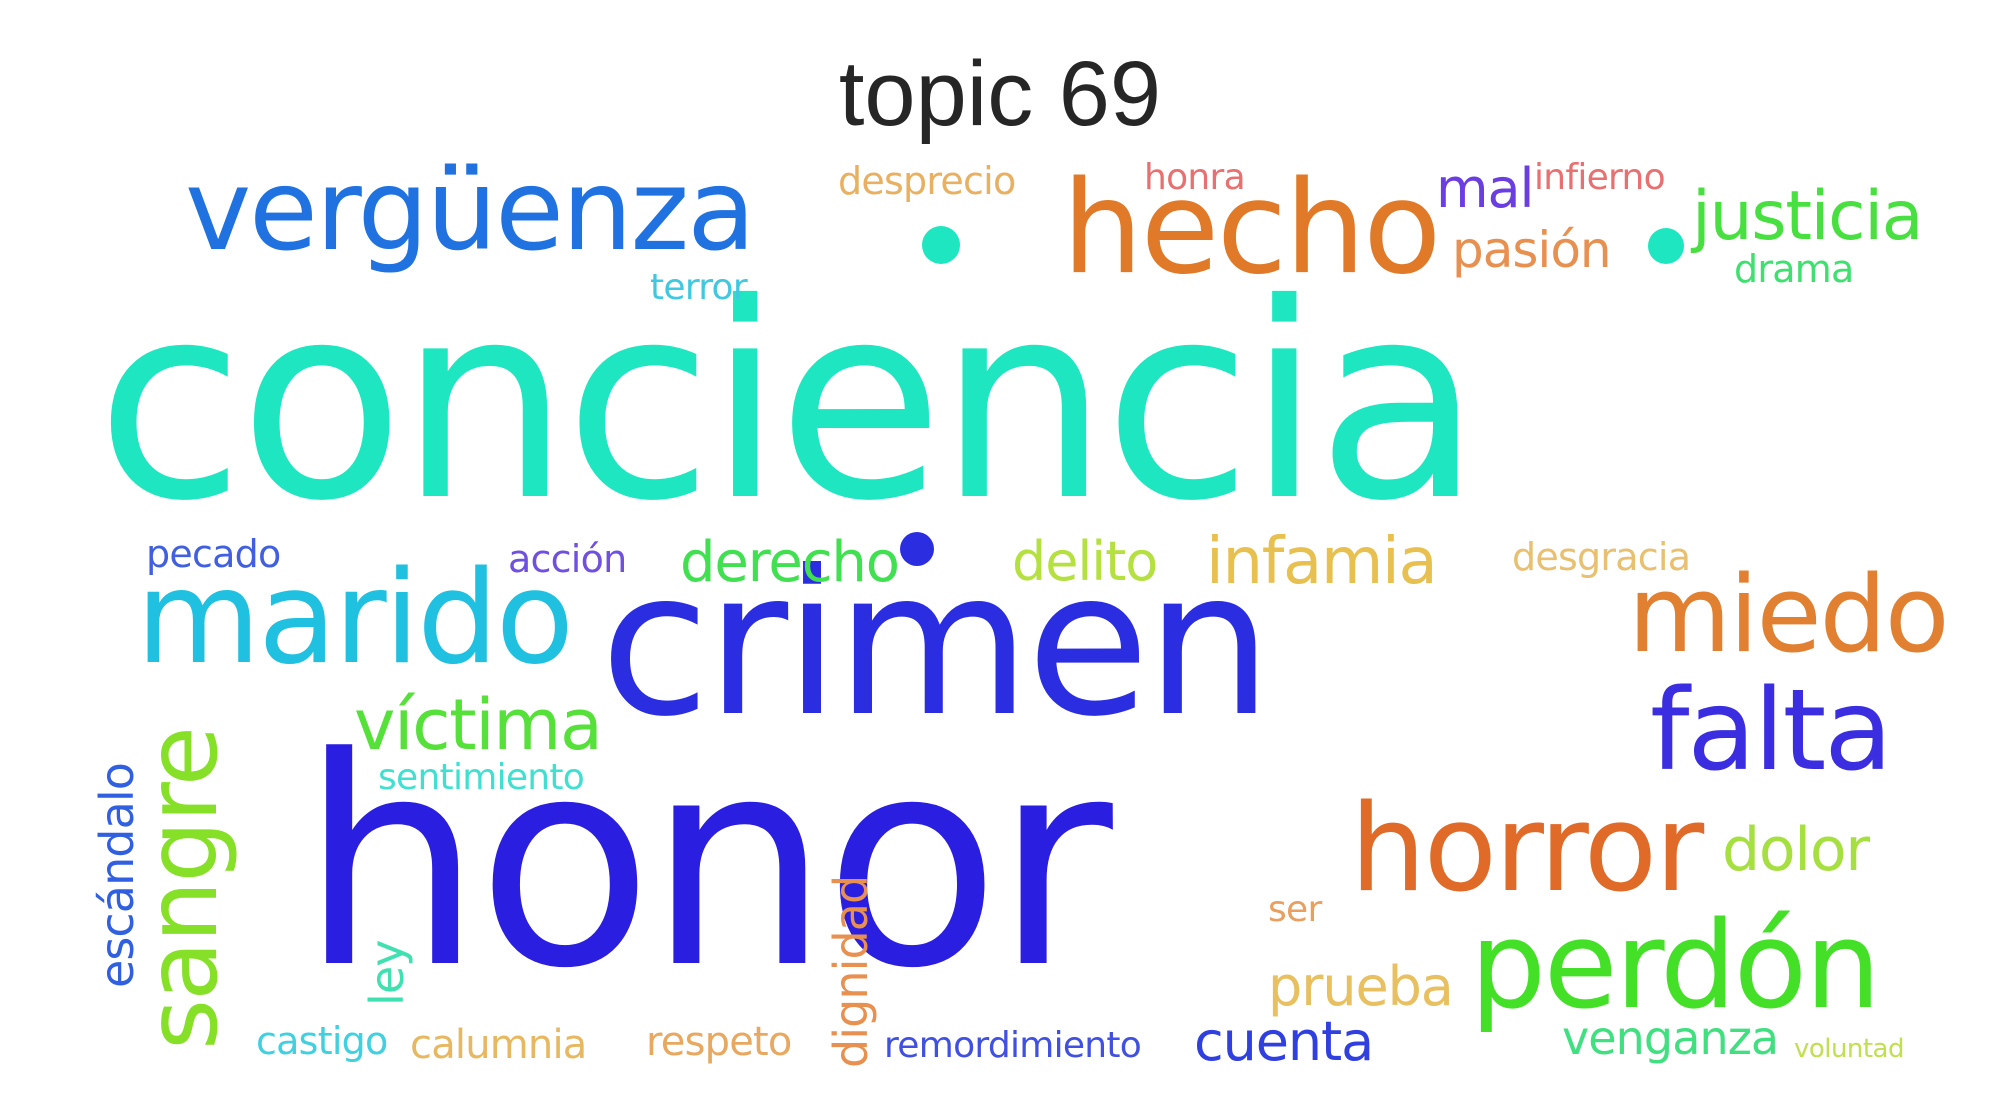 Image resolution: width=2000 pixels, height=1100 pixels. Describe the element at coordinates (1195, 177) in the screenshot. I see `word-honra: honra` at that location.